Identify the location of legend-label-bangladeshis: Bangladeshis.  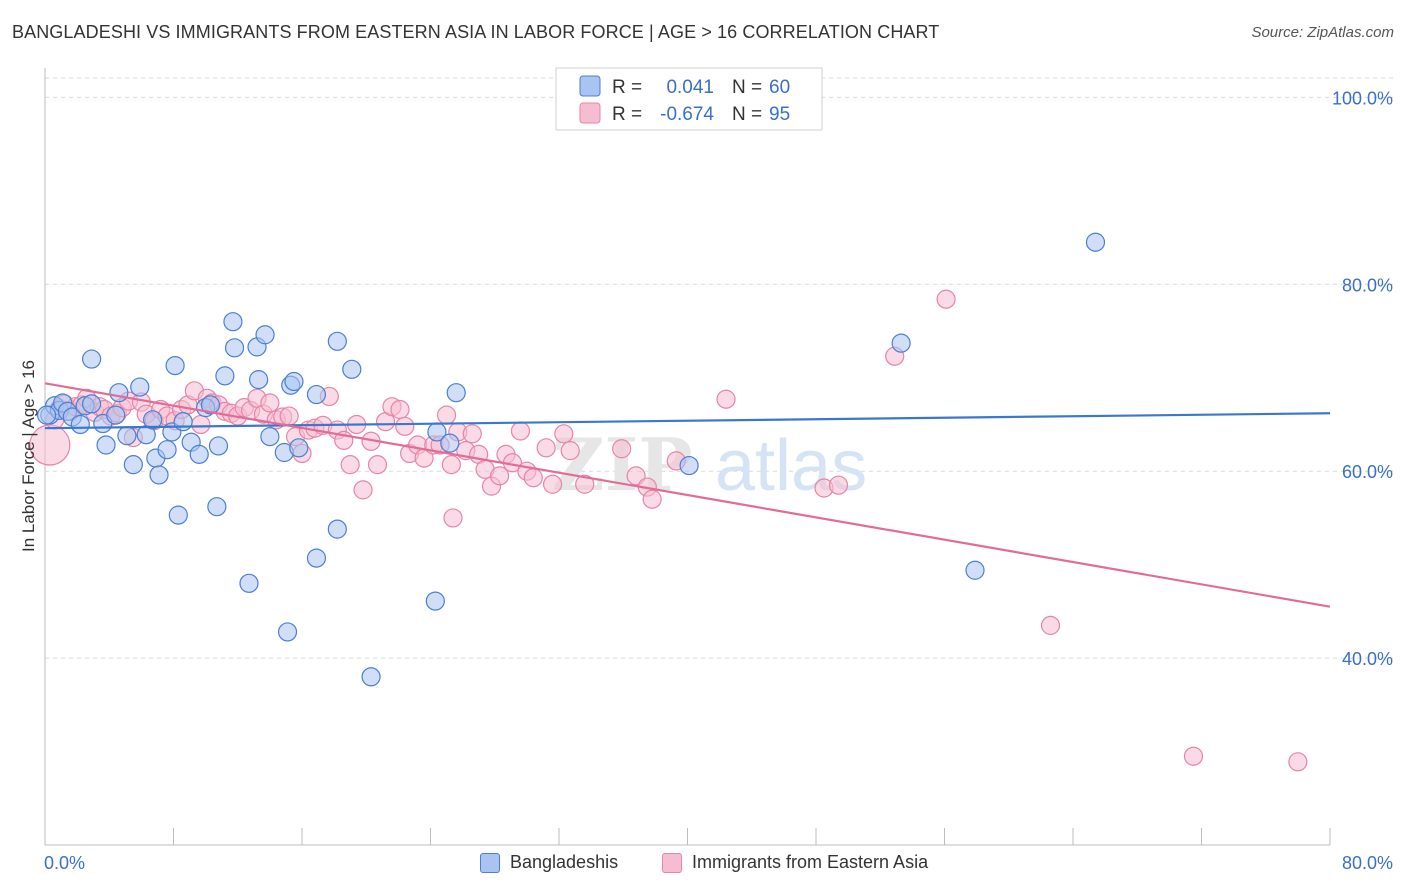
(564, 862).